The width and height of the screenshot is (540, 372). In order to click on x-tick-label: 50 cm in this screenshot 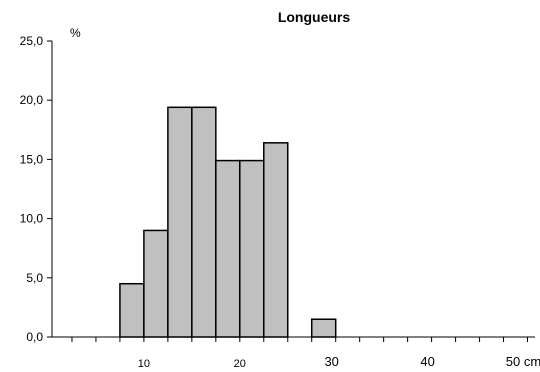, I will do `click(523, 361)`.